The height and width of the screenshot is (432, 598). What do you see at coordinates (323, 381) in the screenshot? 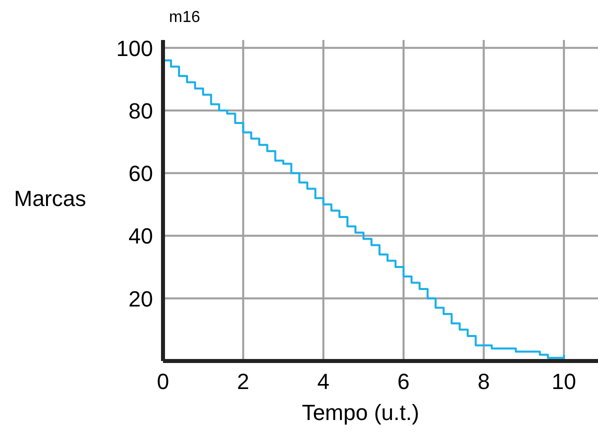
I see `x-tick-label: 4` at bounding box center [323, 381].